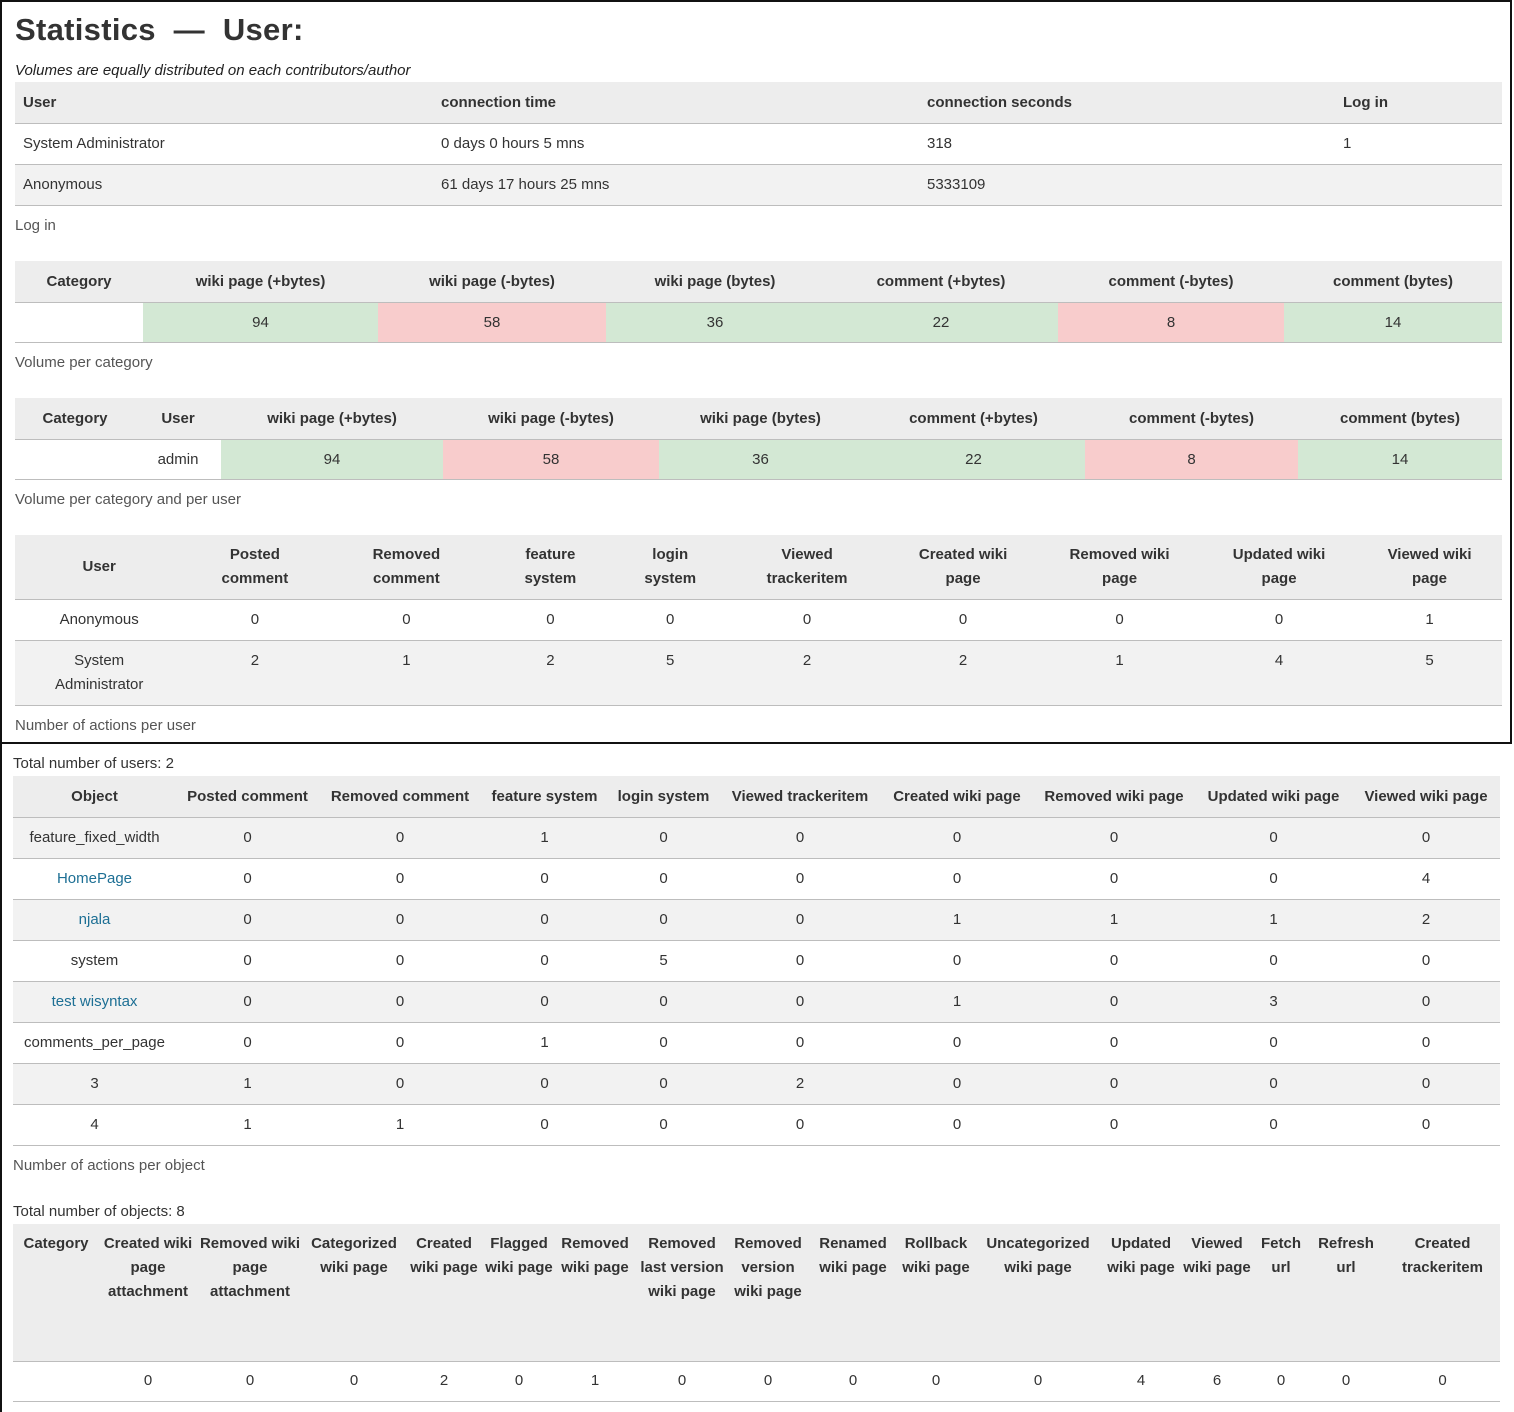 This screenshot has width=1514, height=1412. Describe the element at coordinates (1171, 322) in the screenshot. I see `cell-negative: 8` at that location.